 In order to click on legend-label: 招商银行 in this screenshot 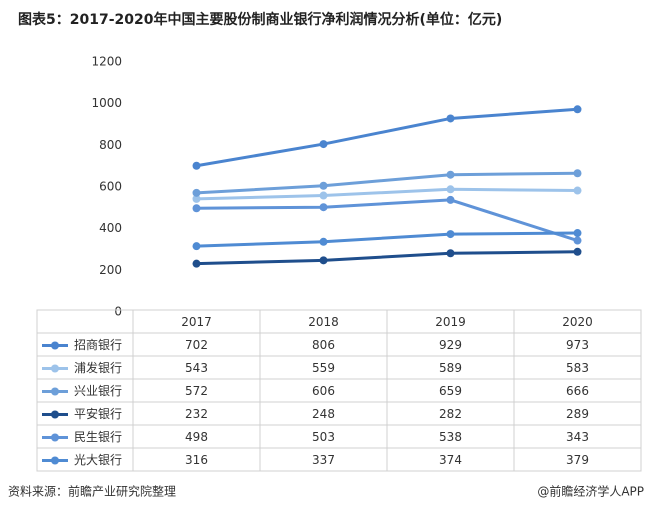, I will do `click(98, 344)`.